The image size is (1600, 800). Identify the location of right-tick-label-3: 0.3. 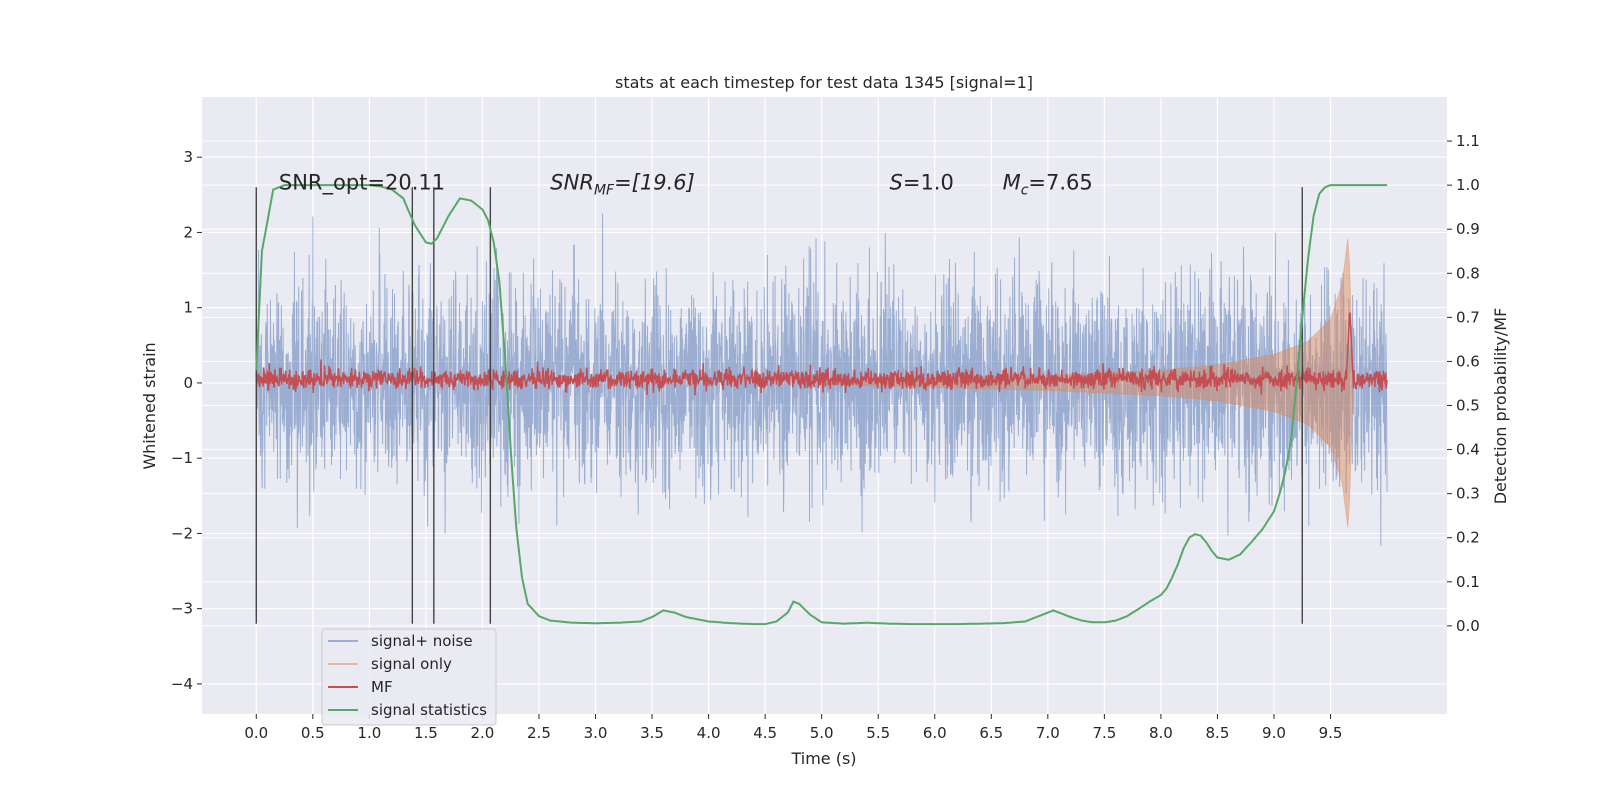
(1468, 494).